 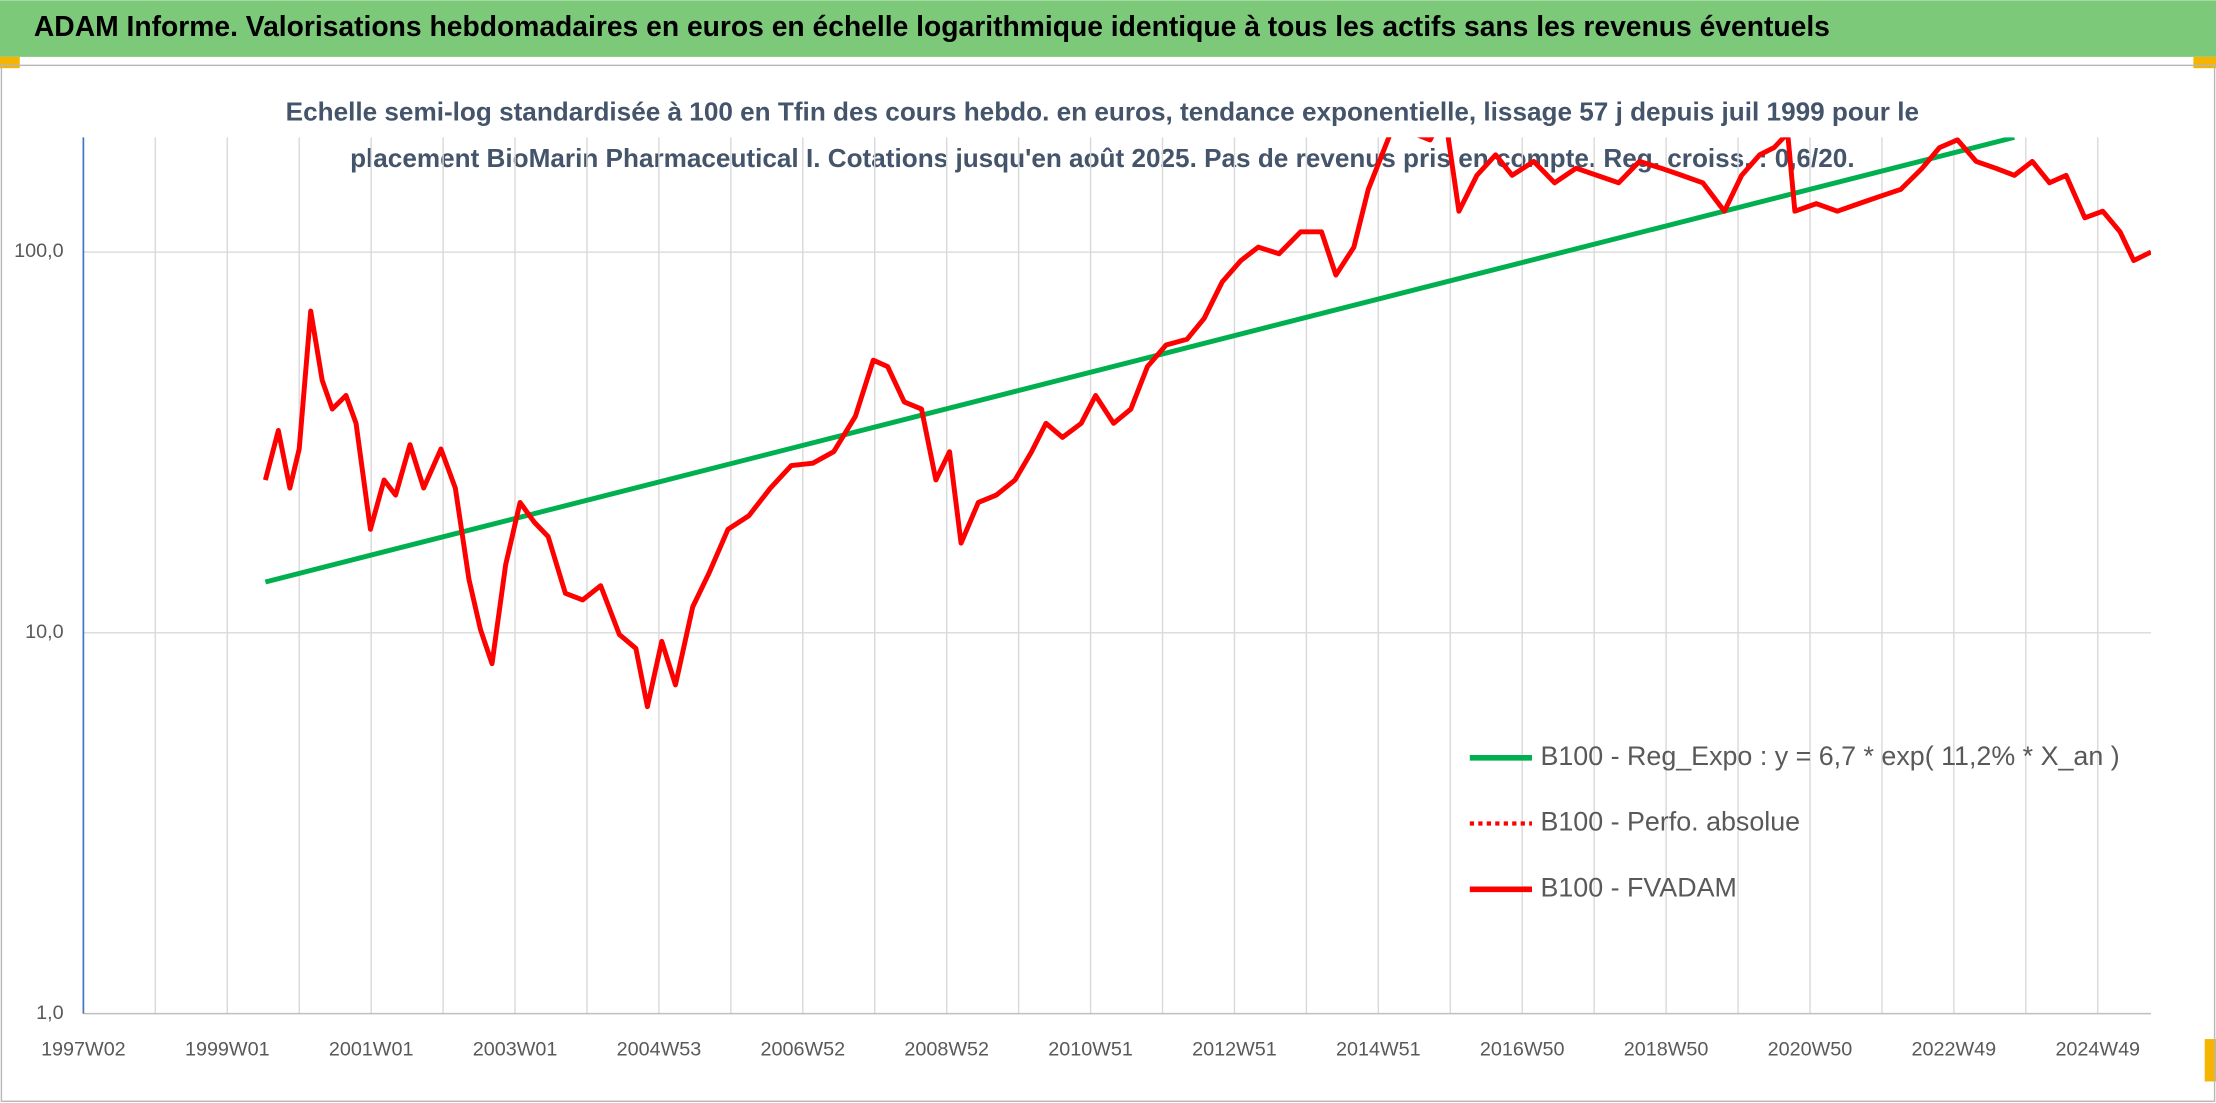 I want to click on x-tick-label: 1999W01, so click(x=227, y=1050).